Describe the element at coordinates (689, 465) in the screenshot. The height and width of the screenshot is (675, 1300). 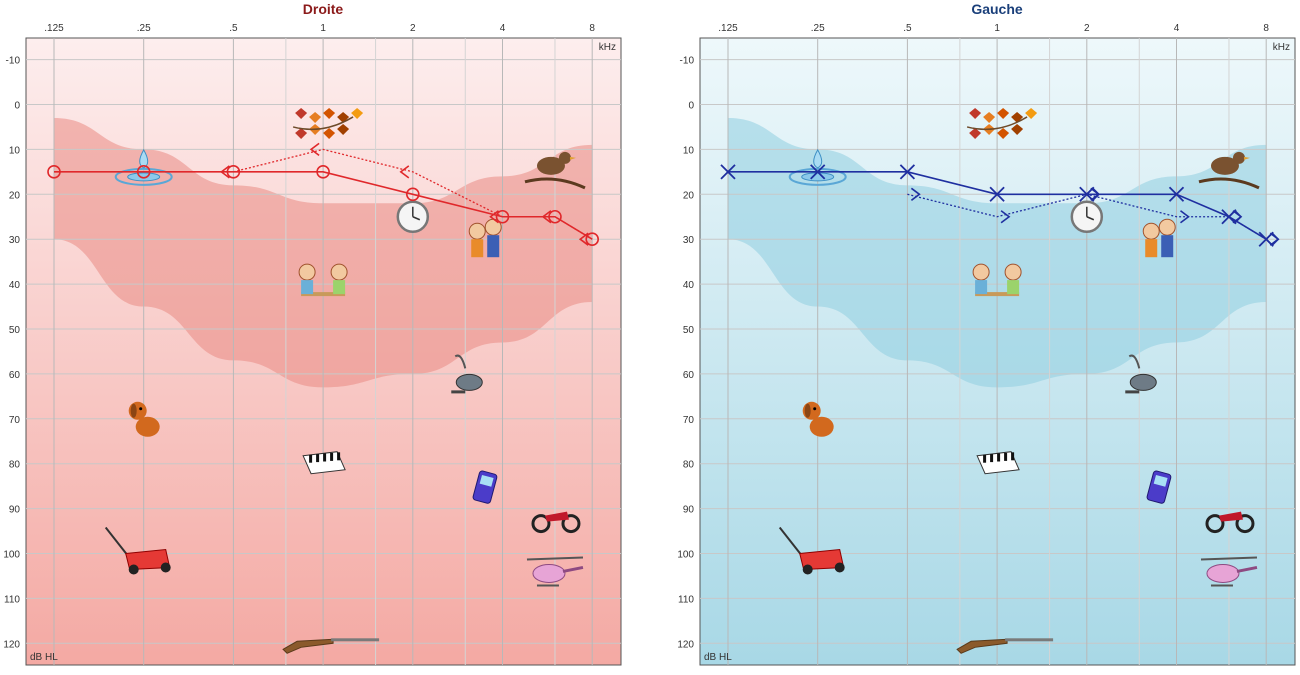
I see `y-tick-label: 80` at that location.